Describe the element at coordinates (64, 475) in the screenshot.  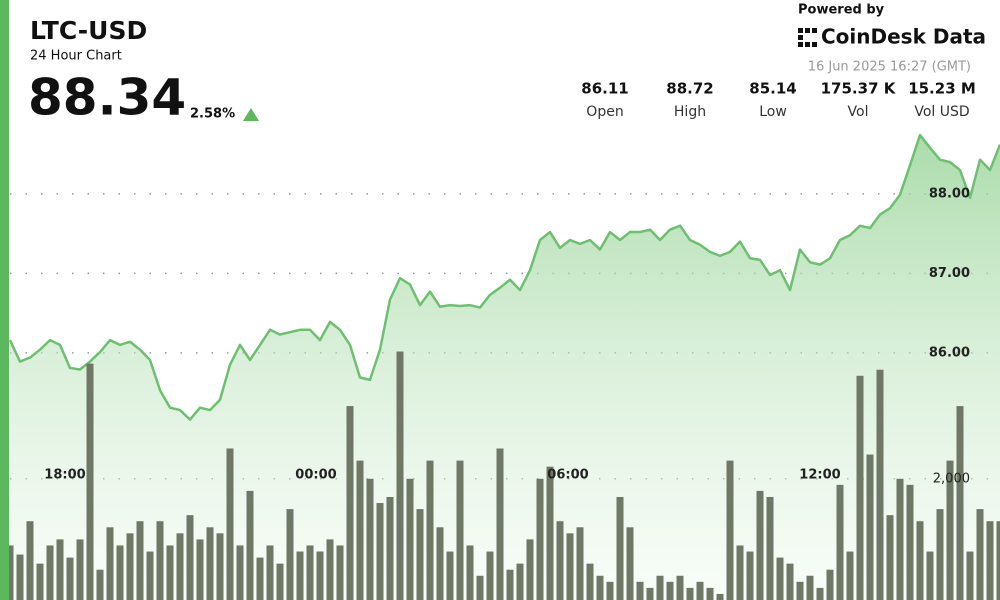
I see `x-tick-label: 18:00` at that location.